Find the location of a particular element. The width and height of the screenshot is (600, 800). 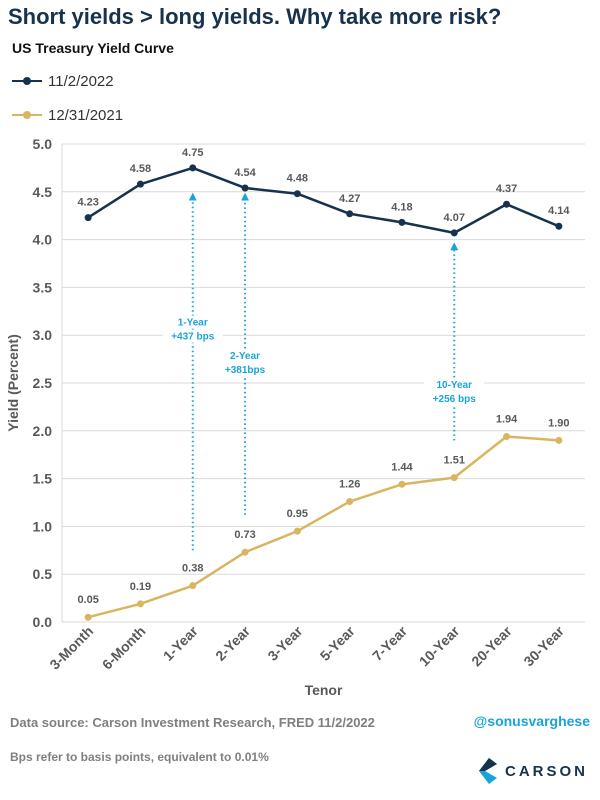

annotation-label: 10-Year is located at coordinates (454, 385).